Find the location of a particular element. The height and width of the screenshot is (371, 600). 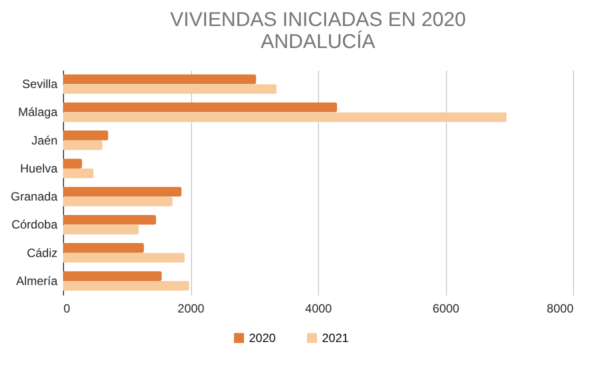

y-tick-label: Almería is located at coordinates (37, 281).